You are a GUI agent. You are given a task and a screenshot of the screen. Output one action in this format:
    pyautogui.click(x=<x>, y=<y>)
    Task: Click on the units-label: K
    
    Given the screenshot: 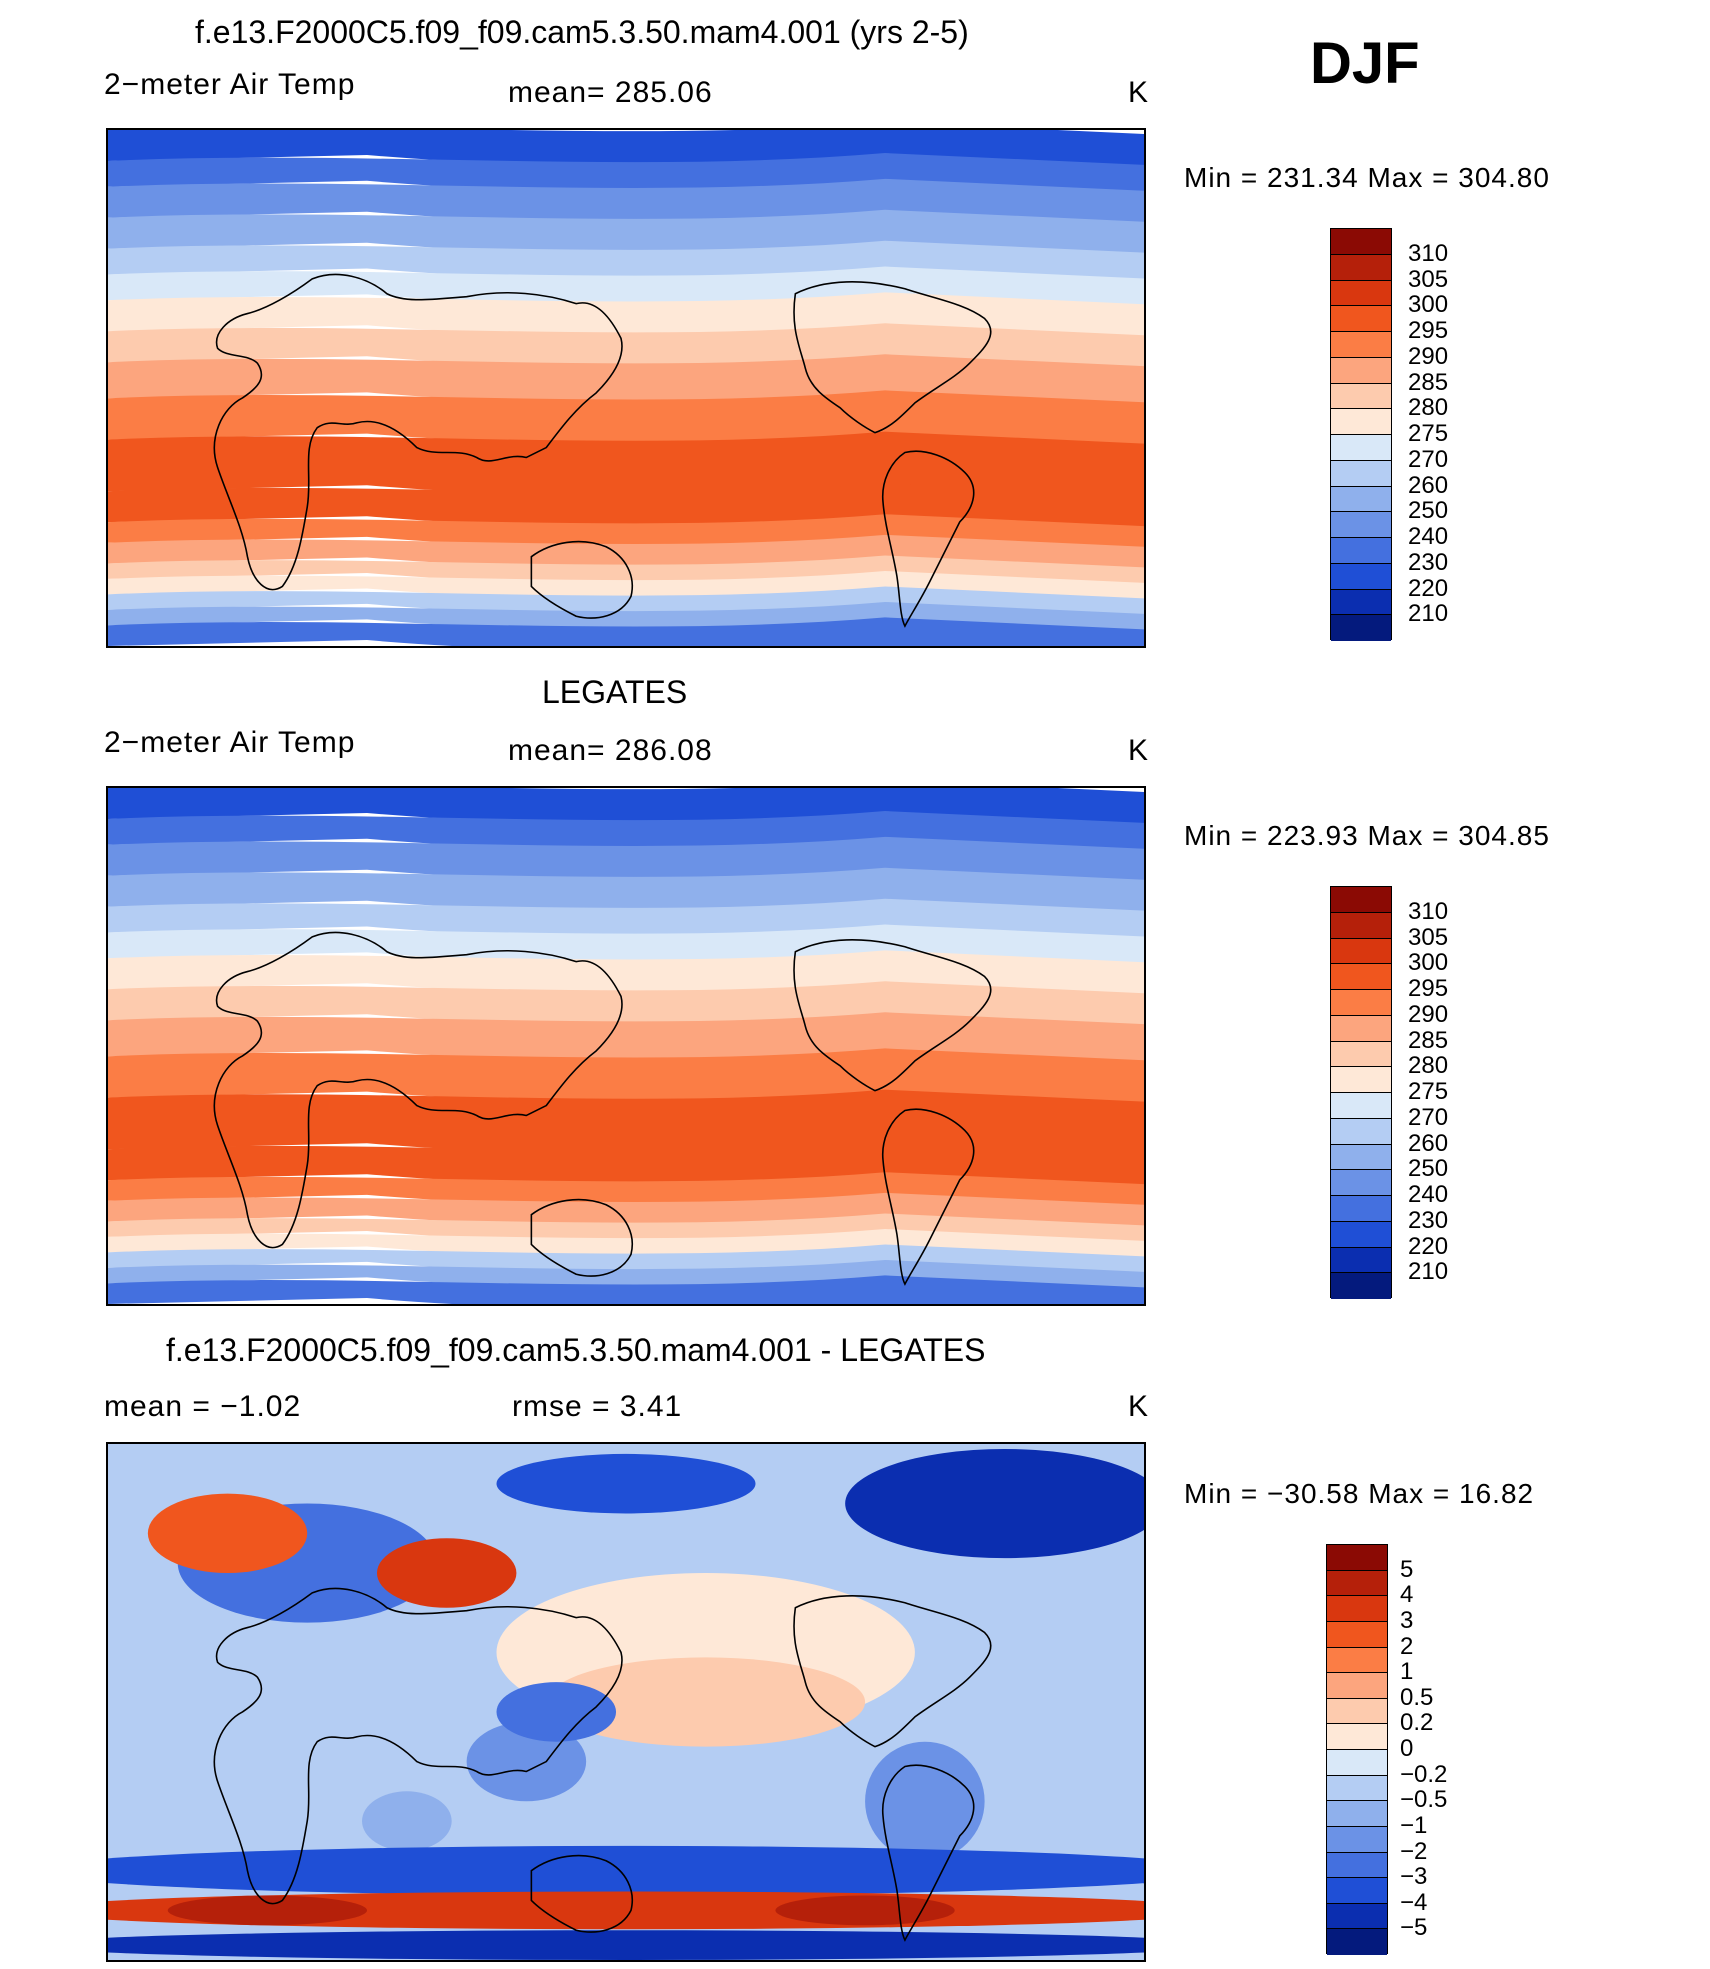 What is the action you would take?
    pyautogui.click(x=1139, y=1406)
    